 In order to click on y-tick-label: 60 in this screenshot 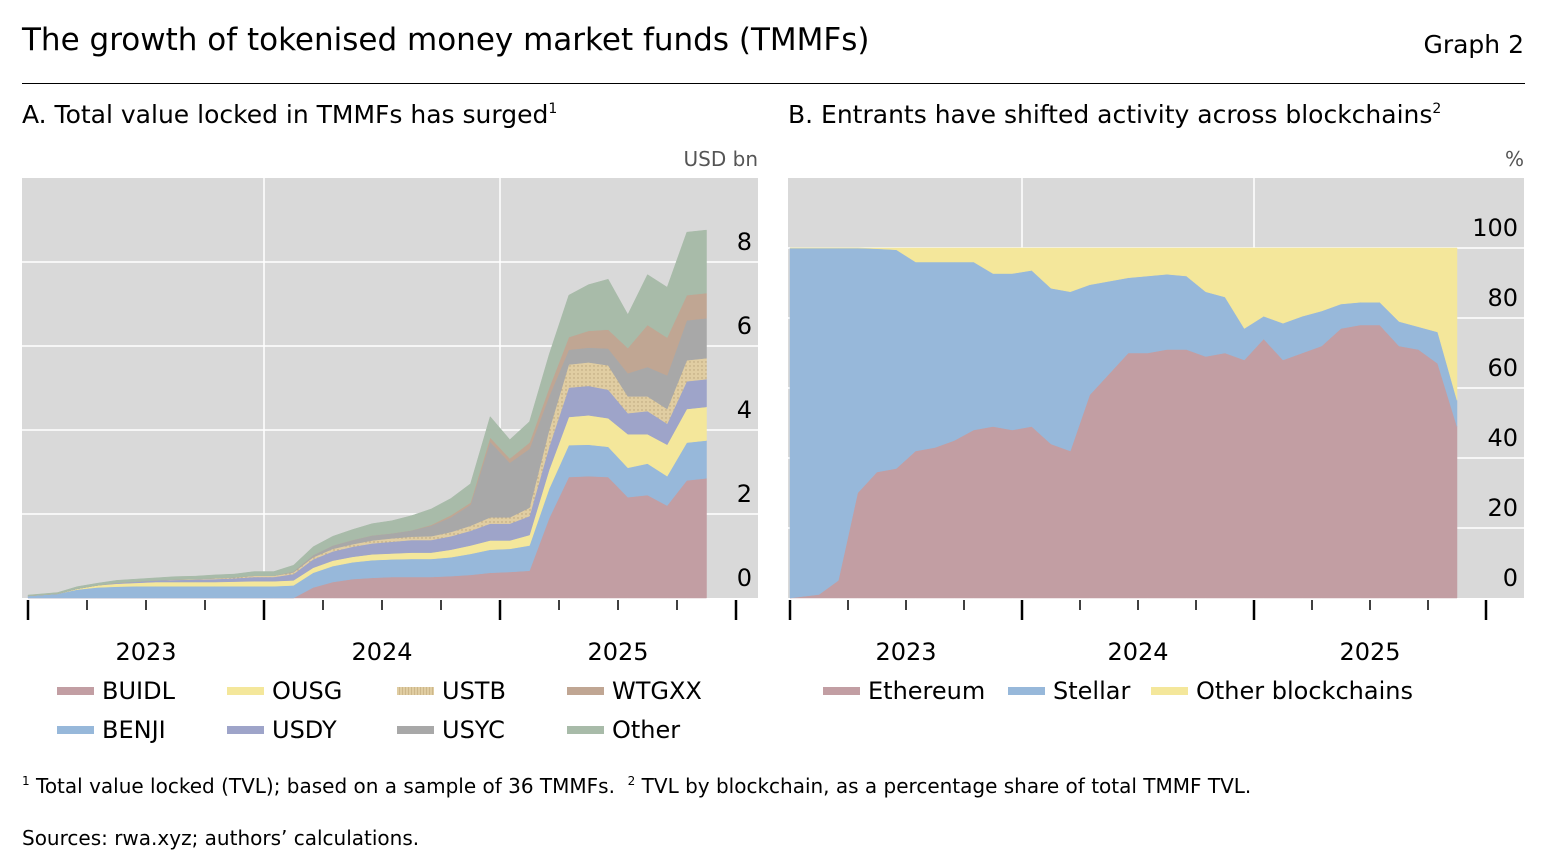, I will do `click(1502, 368)`.